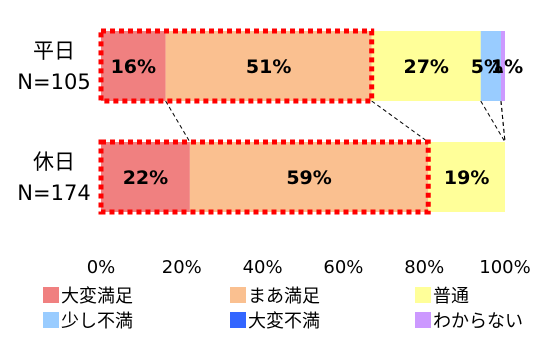  Describe the element at coordinates (487, 67) in the screenshot. I see `data-label: 5%` at that location.